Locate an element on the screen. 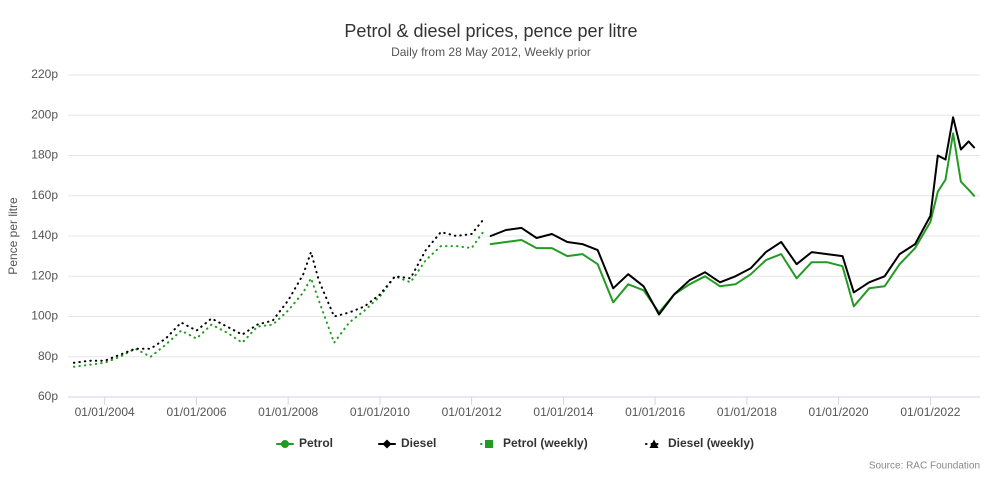  legend-label: Diesel is located at coordinates (418, 443).